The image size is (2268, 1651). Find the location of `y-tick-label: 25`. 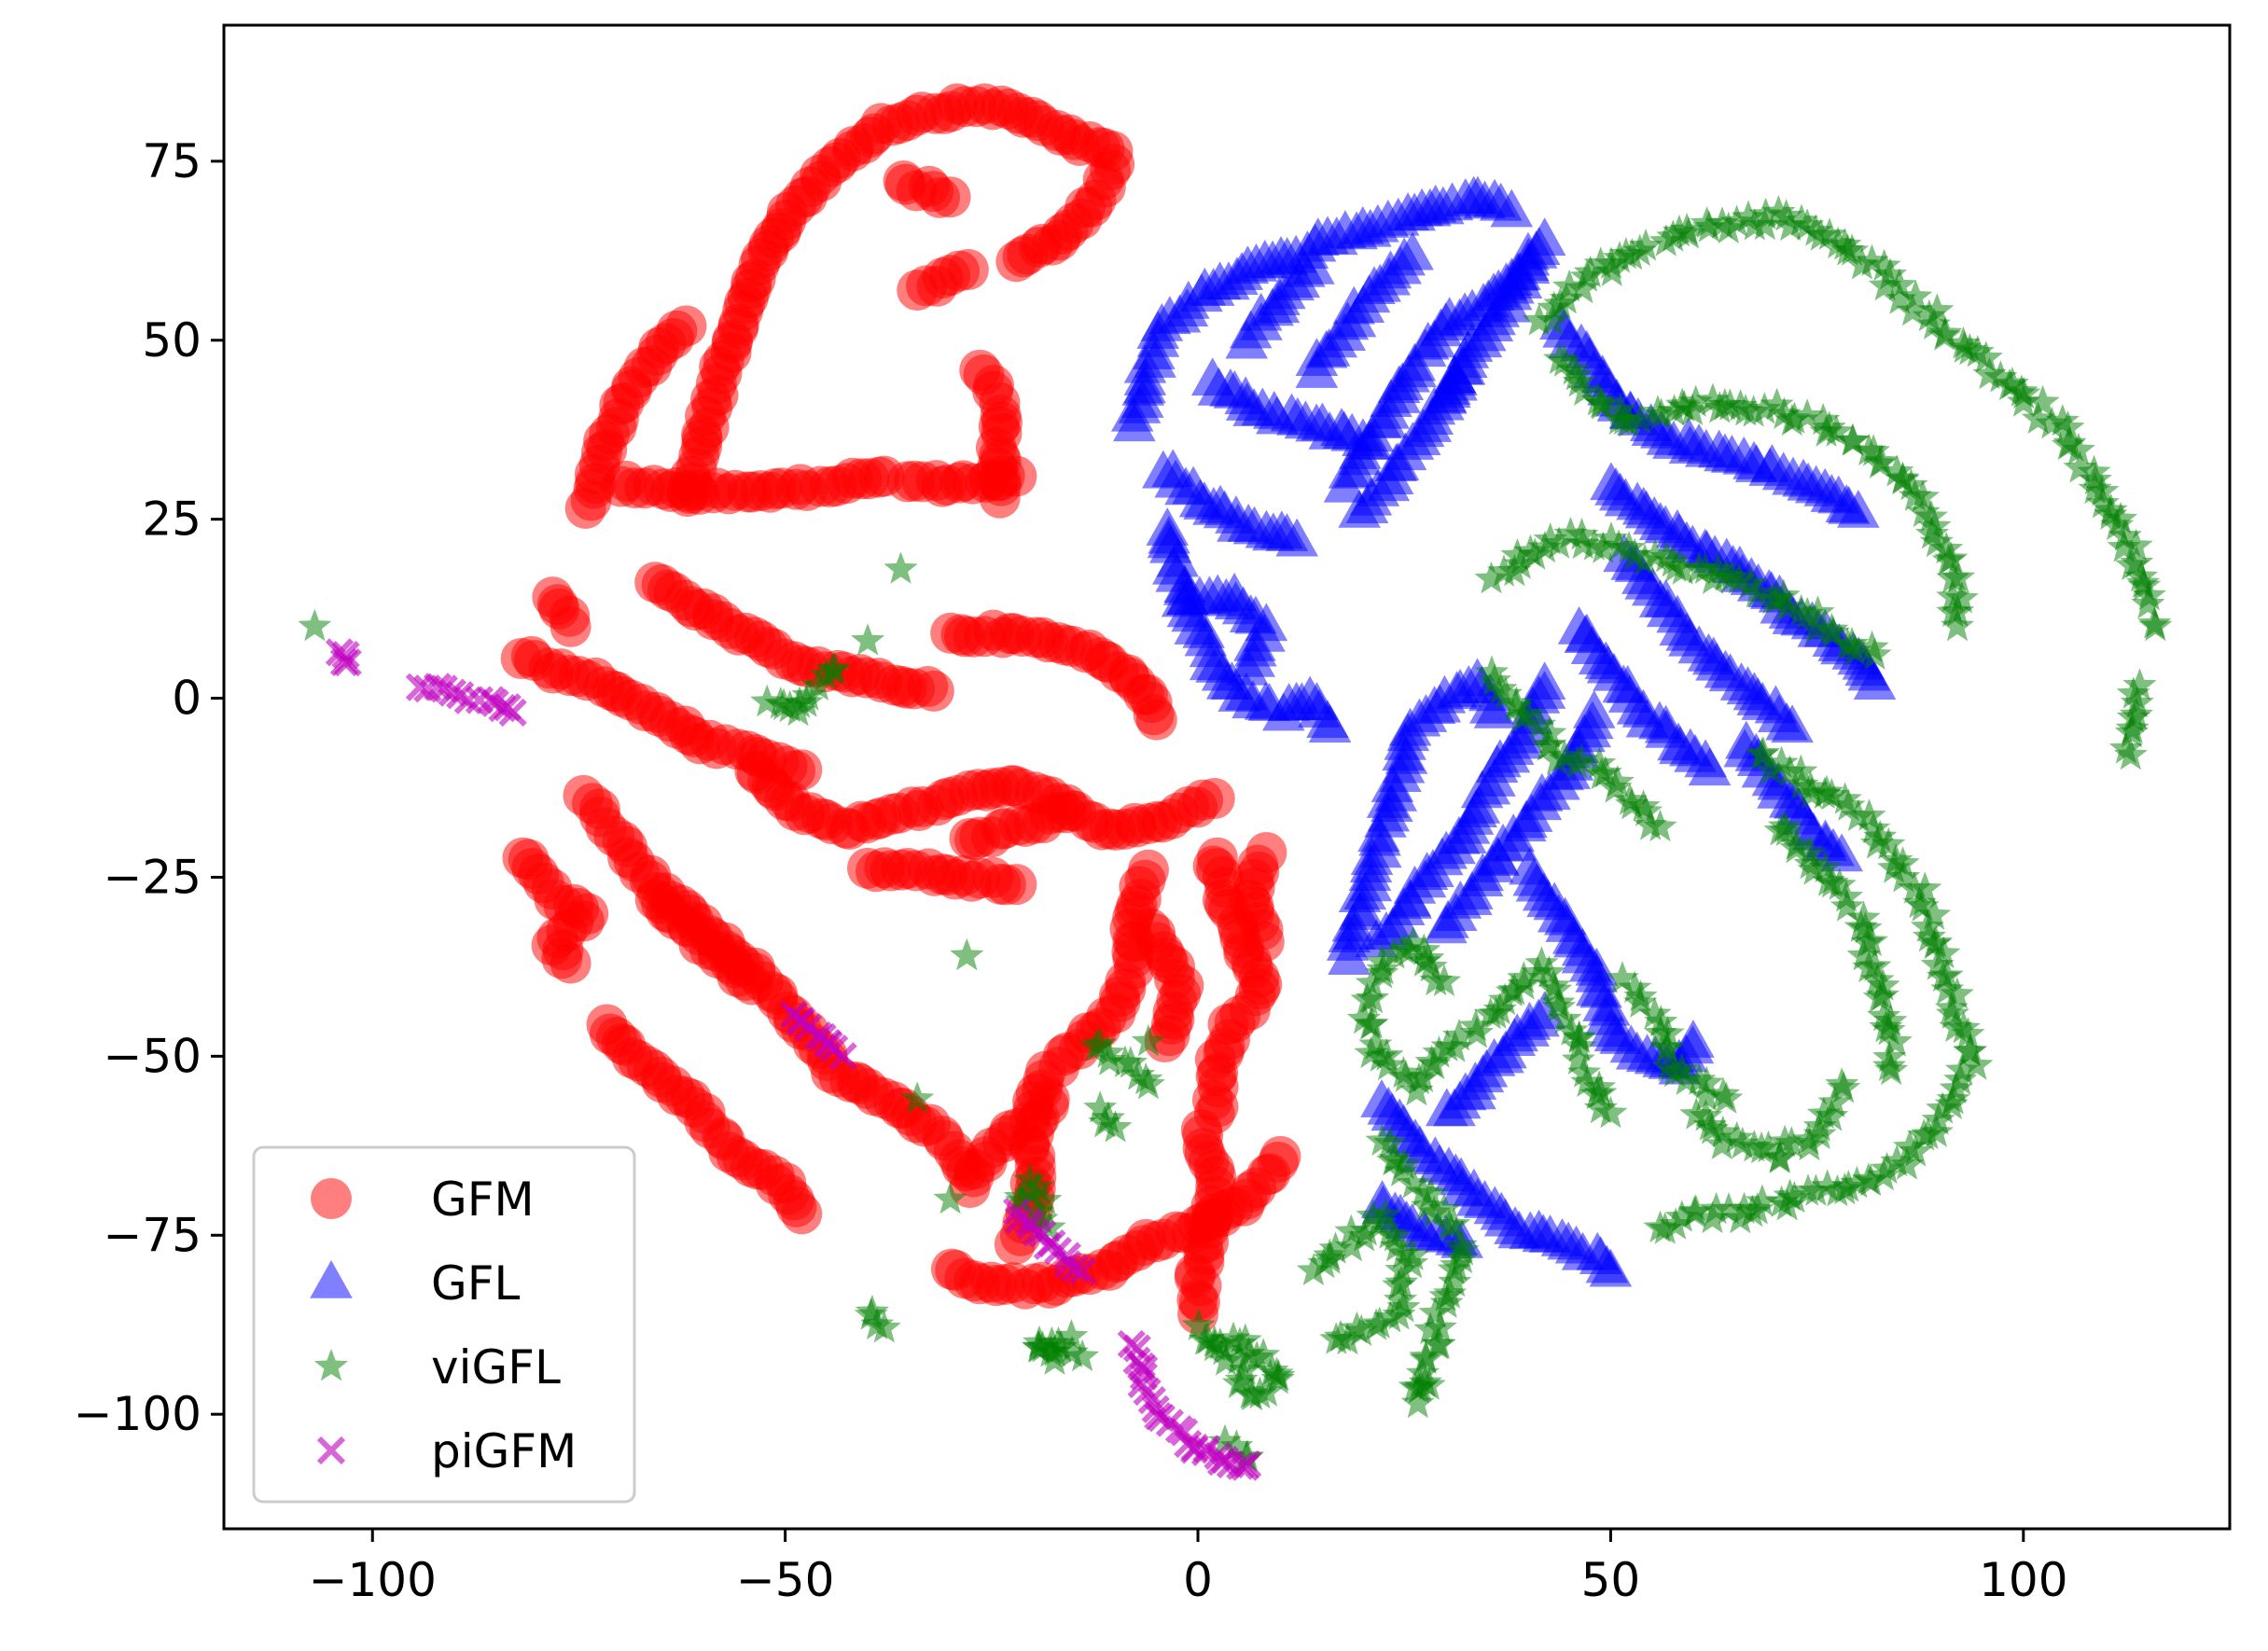

y-tick-label: 25 is located at coordinates (172, 520).